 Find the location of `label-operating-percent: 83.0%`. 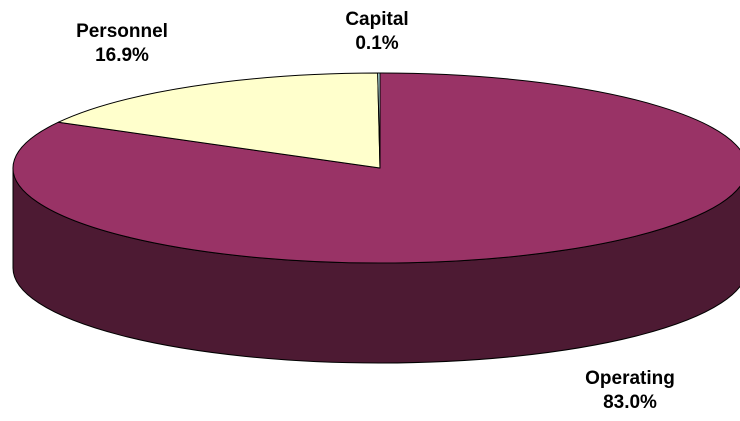

label-operating-percent: 83.0% is located at coordinates (630, 402).